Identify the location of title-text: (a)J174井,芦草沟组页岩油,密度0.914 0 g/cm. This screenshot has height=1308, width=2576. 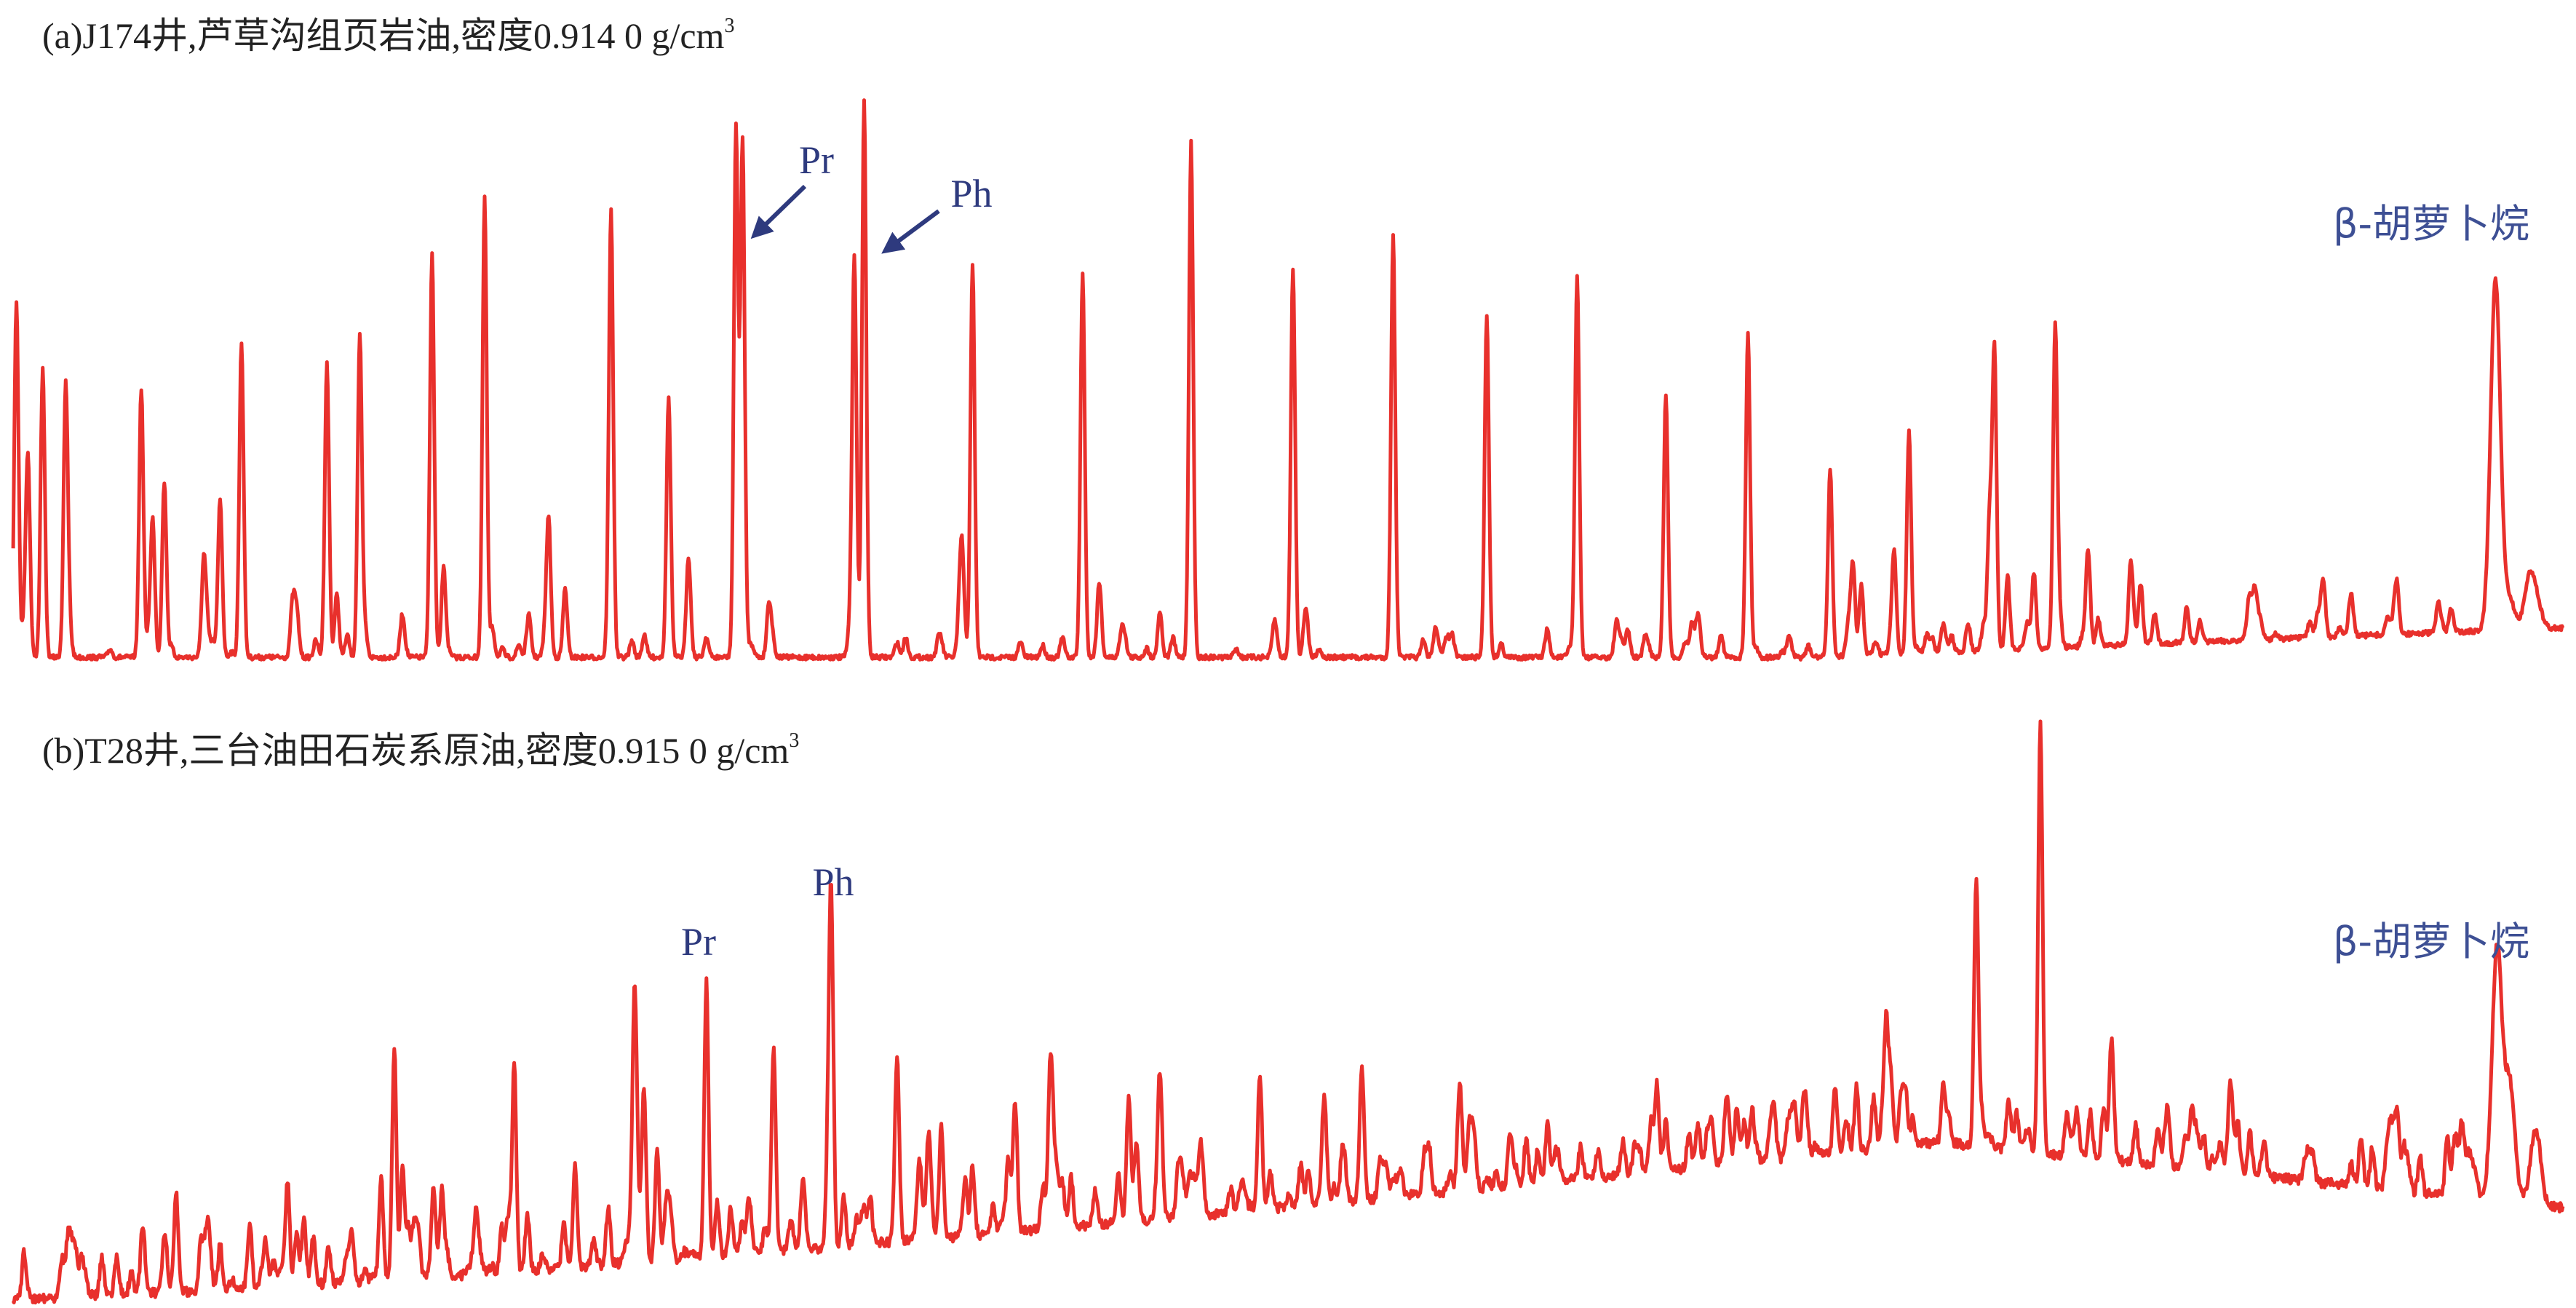
(383, 35).